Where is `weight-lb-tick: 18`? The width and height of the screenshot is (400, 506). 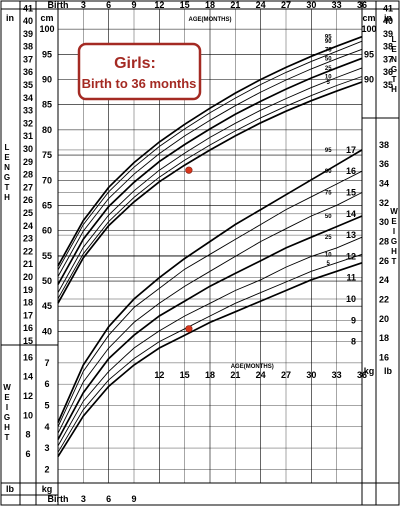
weight-lb-tick: 18 is located at coordinates (384, 338).